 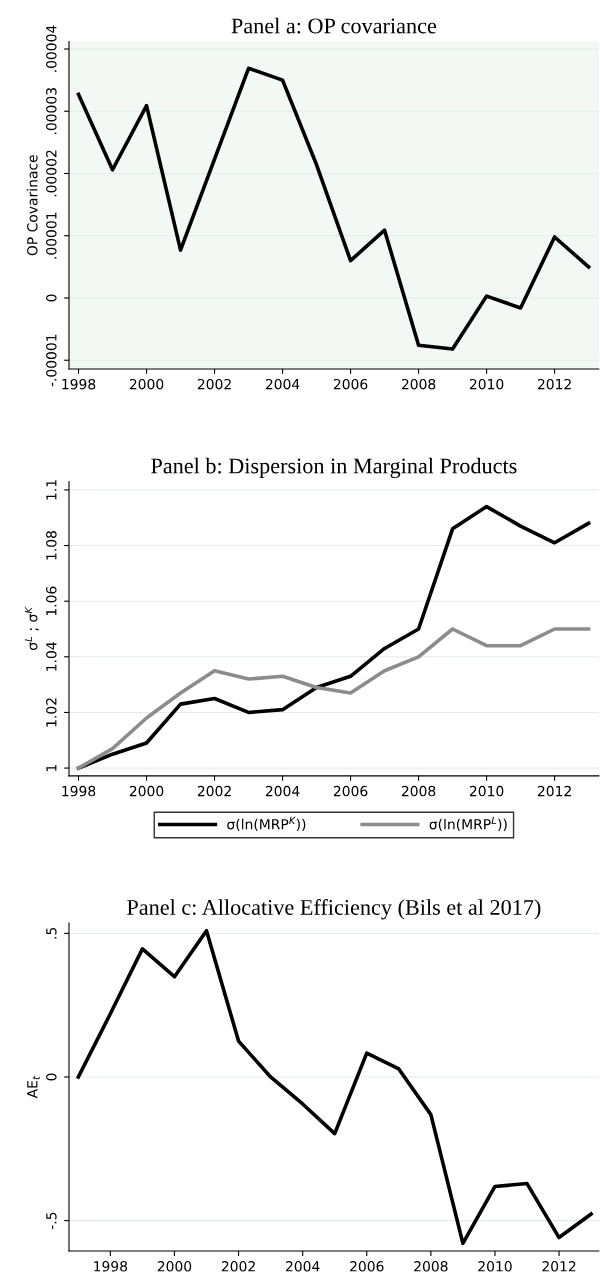 I want to click on y-tick-label: 1.1, so click(x=51, y=490).